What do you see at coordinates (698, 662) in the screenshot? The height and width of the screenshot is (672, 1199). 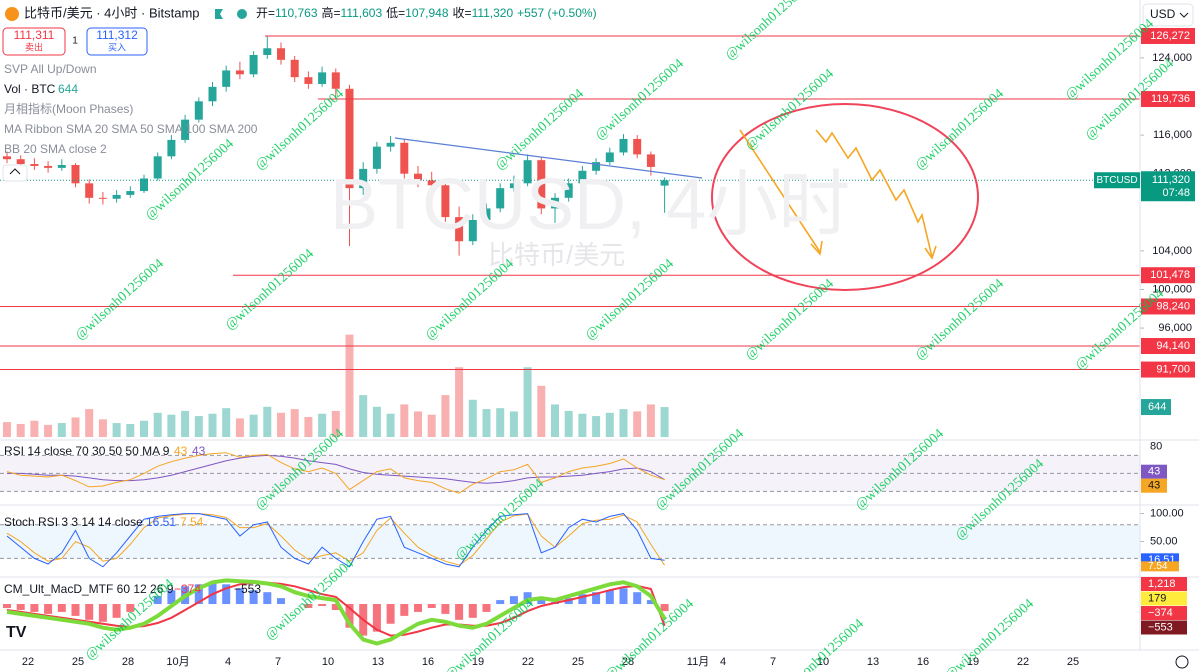 I see `x-tick-label: 11月` at bounding box center [698, 662].